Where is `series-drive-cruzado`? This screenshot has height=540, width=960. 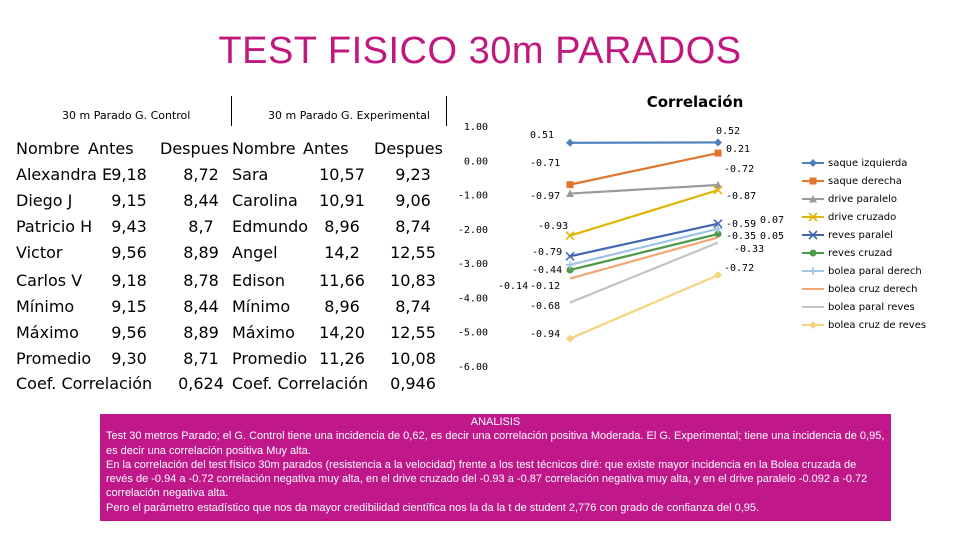 series-drive-cruzado is located at coordinates (644, 213).